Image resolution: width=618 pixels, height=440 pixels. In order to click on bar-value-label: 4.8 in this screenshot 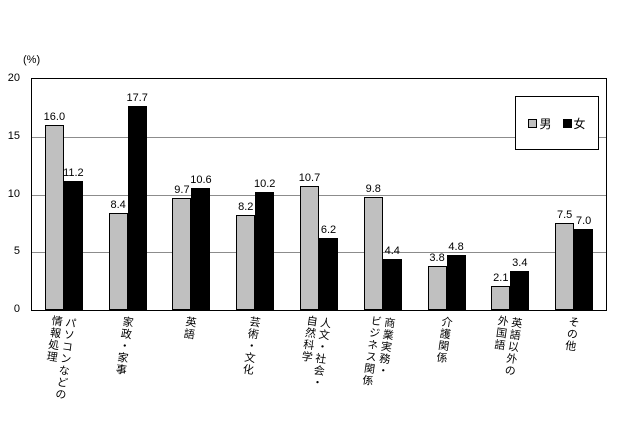, I will do `click(456, 247)`.